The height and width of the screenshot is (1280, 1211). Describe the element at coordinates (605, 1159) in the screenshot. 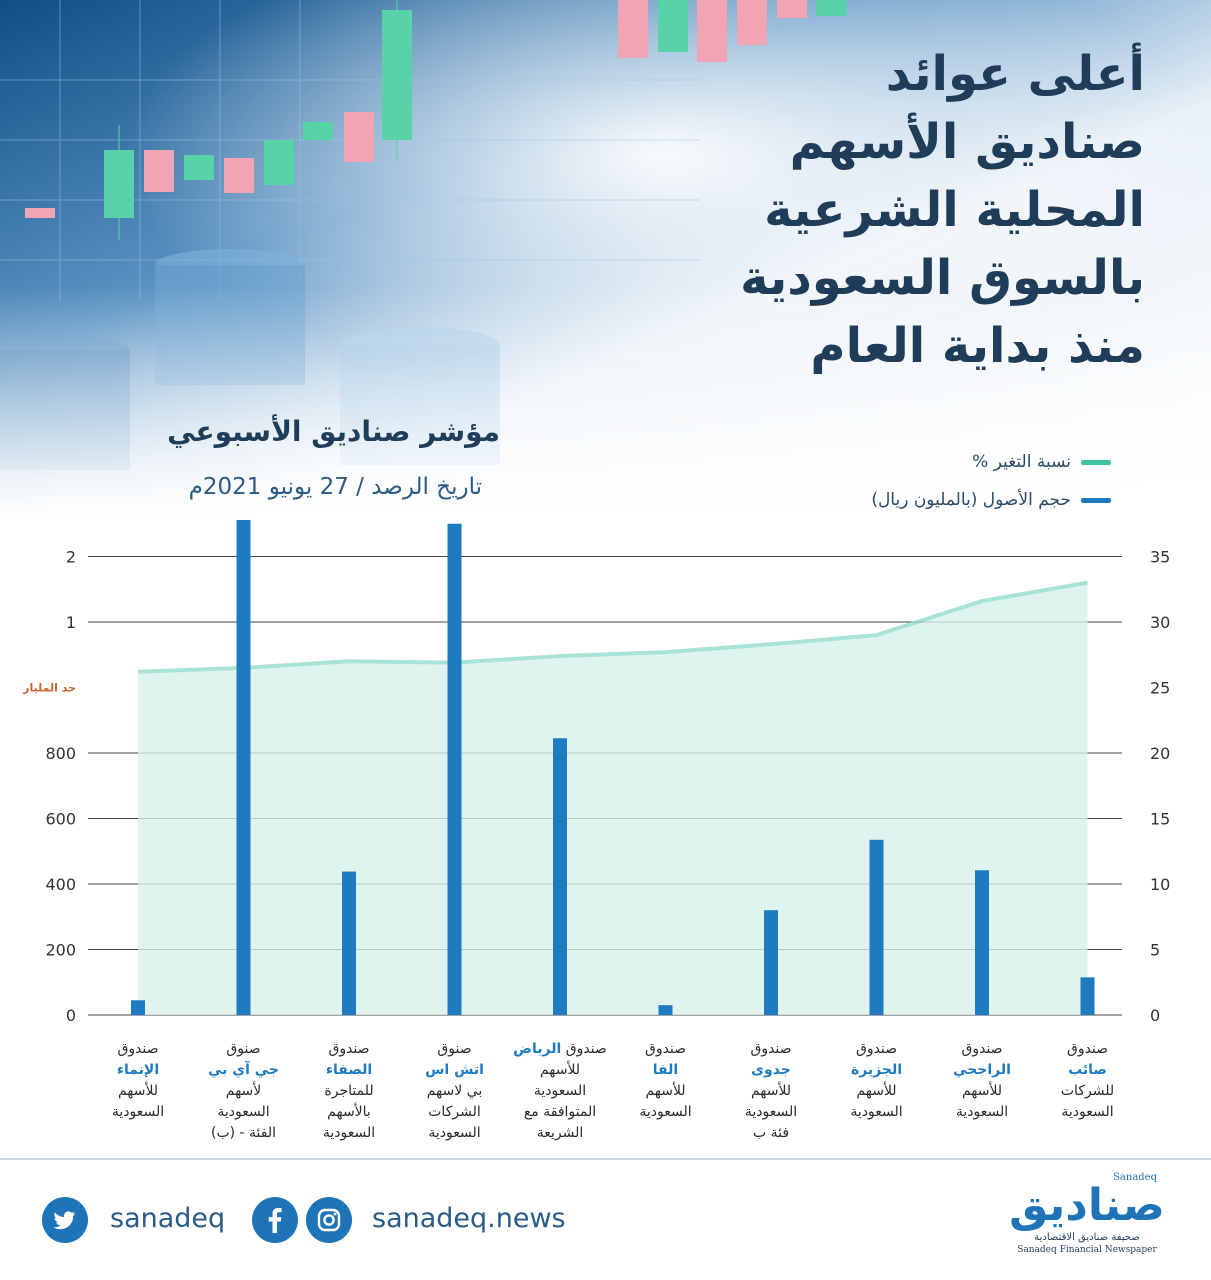

I see `footer-divider` at that location.